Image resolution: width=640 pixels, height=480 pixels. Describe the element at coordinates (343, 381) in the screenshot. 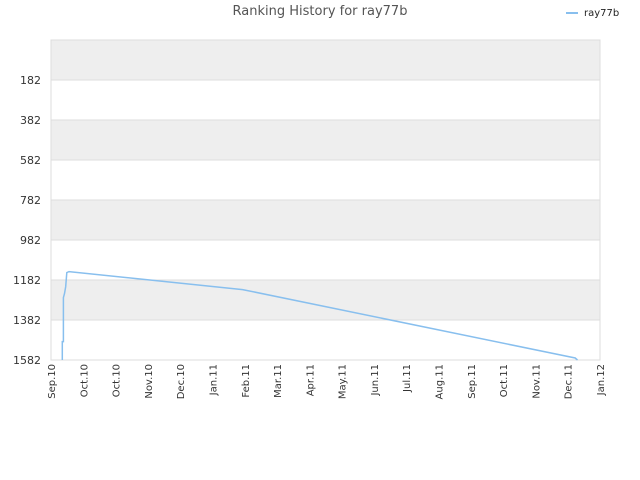

I see `x-tick-label: May.11` at that location.